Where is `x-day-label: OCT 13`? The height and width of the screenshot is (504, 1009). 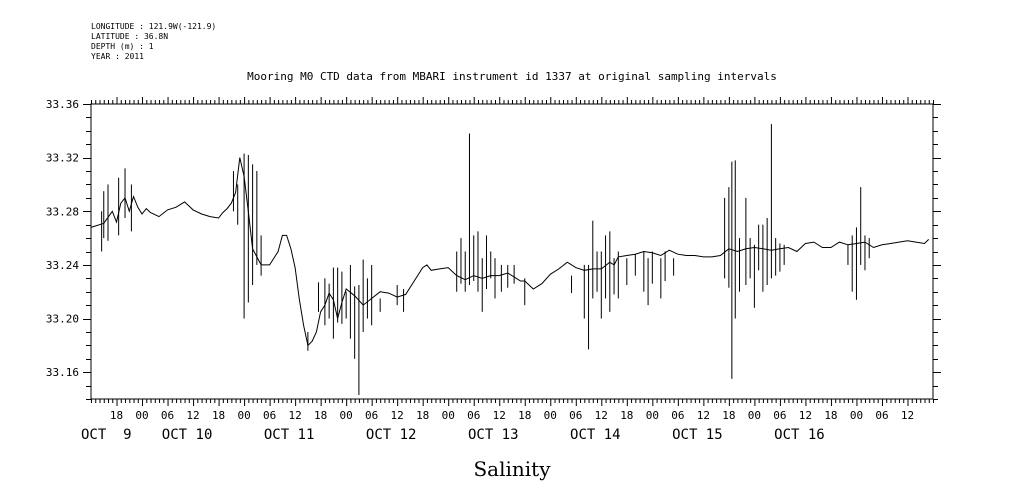 x-day-label: OCT 13 is located at coordinates (493, 435).